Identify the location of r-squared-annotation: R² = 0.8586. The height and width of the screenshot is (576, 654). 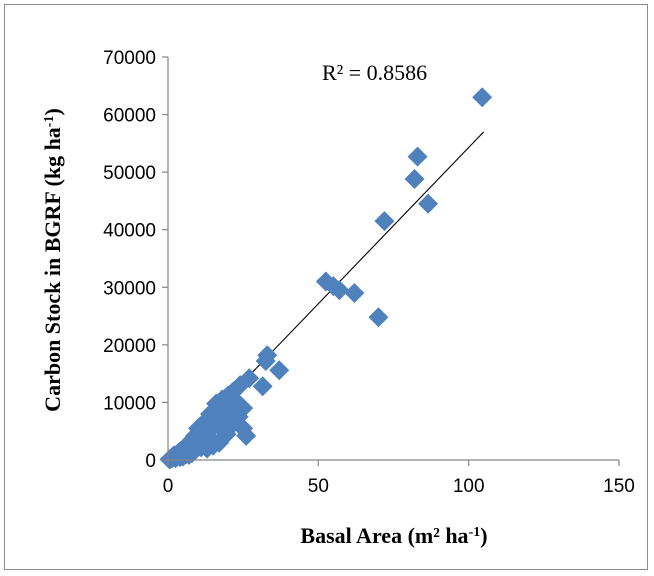
(374, 72).